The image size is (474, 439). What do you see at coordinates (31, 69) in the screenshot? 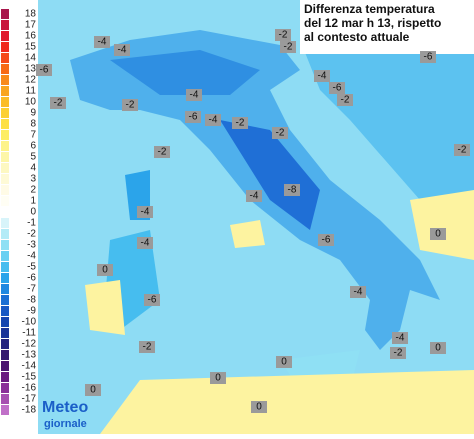
I see `legend-label: 13` at bounding box center [31, 69].